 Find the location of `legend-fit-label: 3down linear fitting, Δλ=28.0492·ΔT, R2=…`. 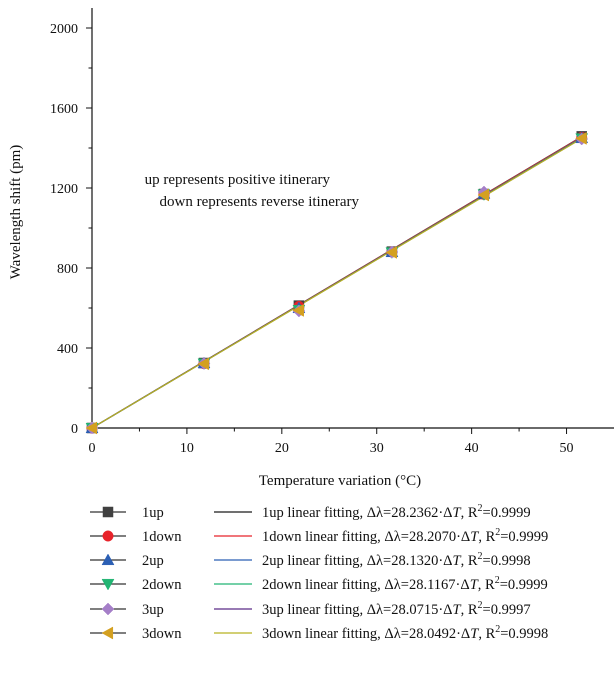

legend-fit-label: 3down linear fitting, Δλ=28.0492·ΔT, R2=… is located at coordinates (405, 633).